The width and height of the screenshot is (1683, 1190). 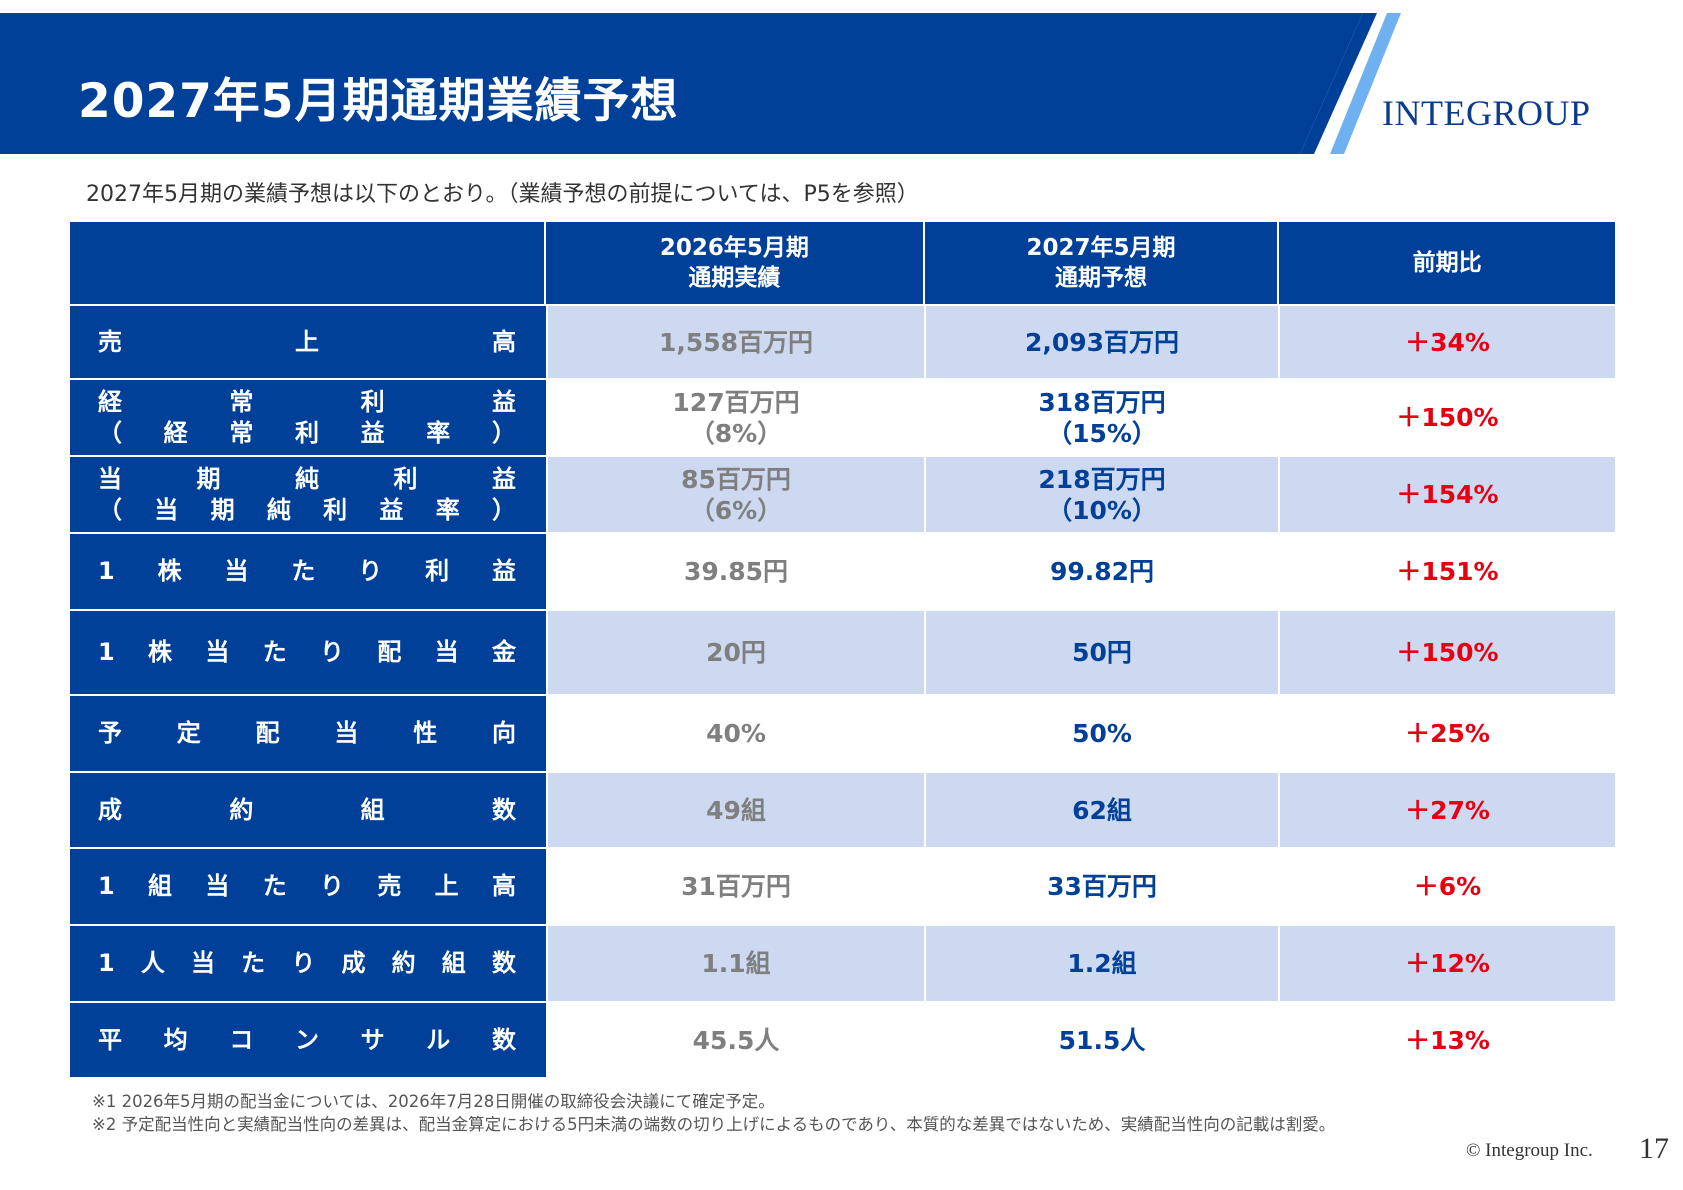 I want to click on yoy-ratio-cell: ＋150%, so click(x=1446, y=652).